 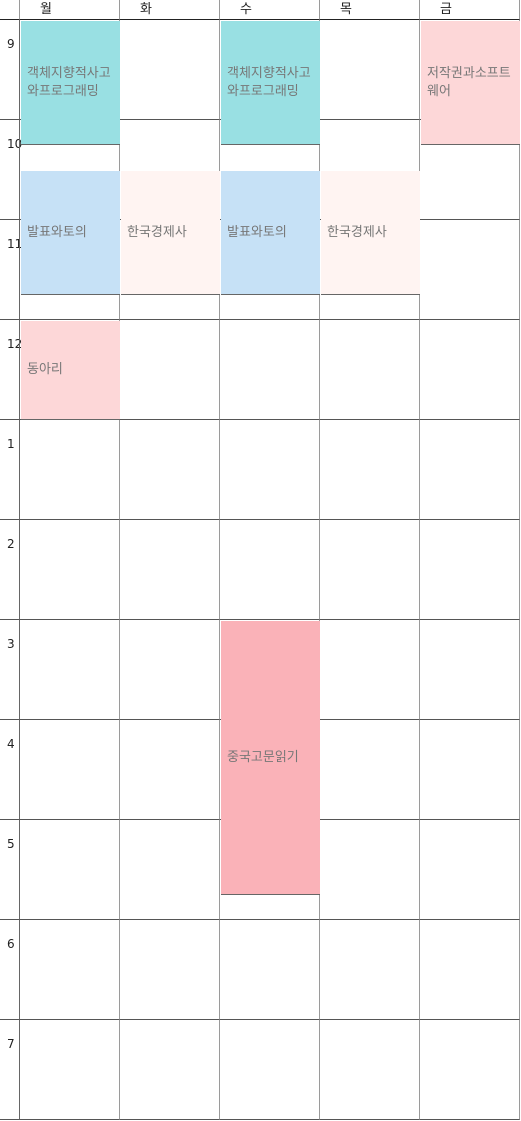 What do you see at coordinates (263, 757) in the screenshot?
I see `class-name: 중국고문읽기` at bounding box center [263, 757].